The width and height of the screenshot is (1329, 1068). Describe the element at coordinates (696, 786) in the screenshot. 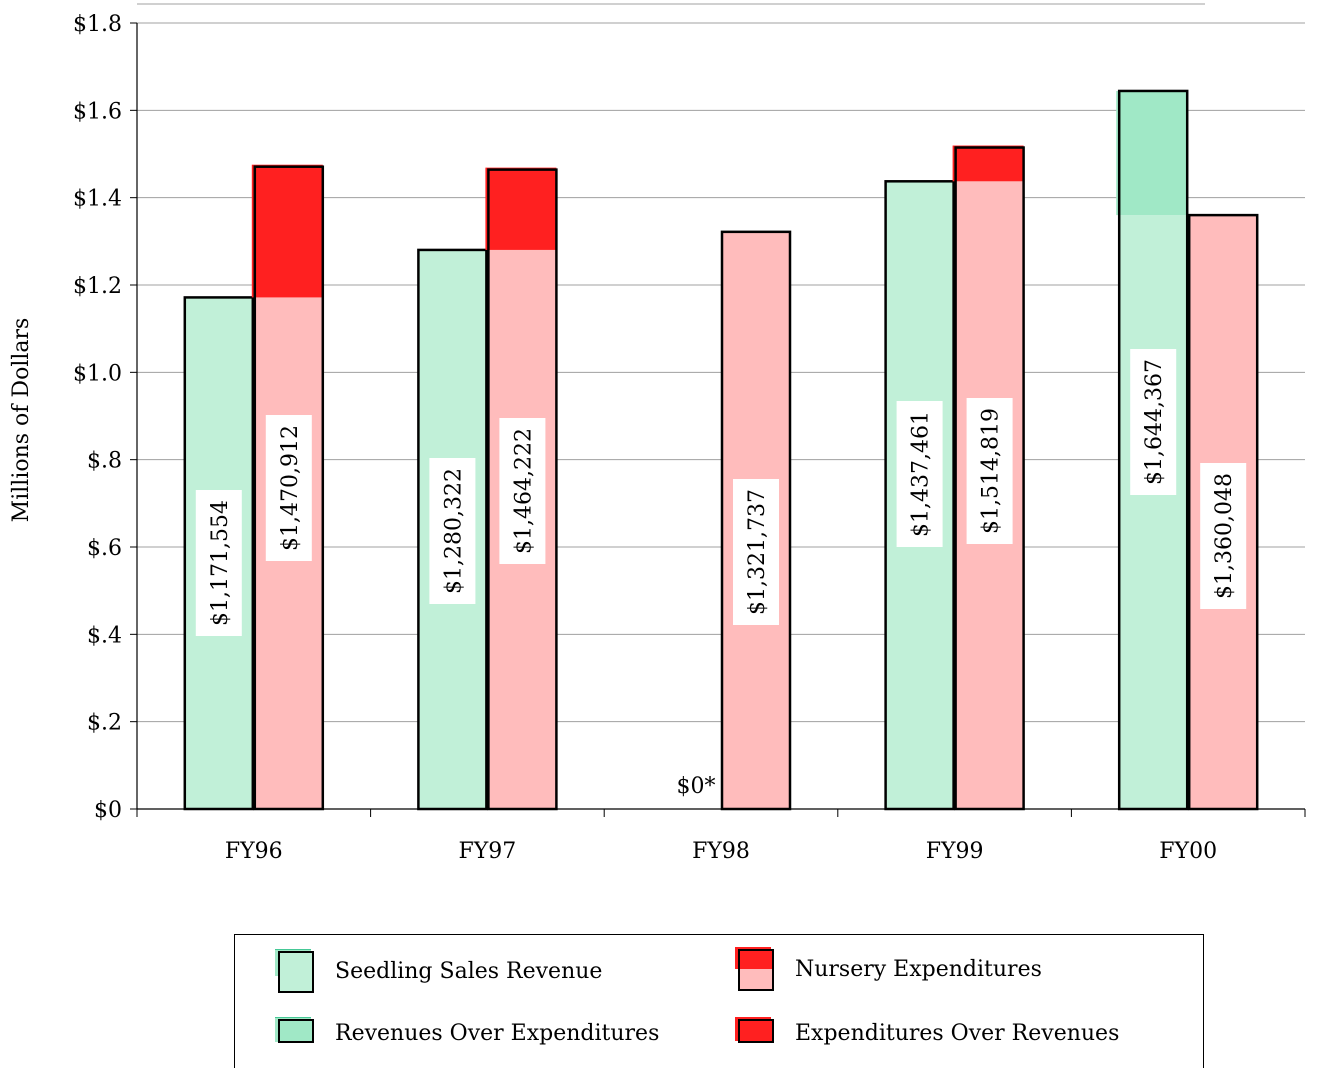

I see `data-label-revenue: $0*` at that location.